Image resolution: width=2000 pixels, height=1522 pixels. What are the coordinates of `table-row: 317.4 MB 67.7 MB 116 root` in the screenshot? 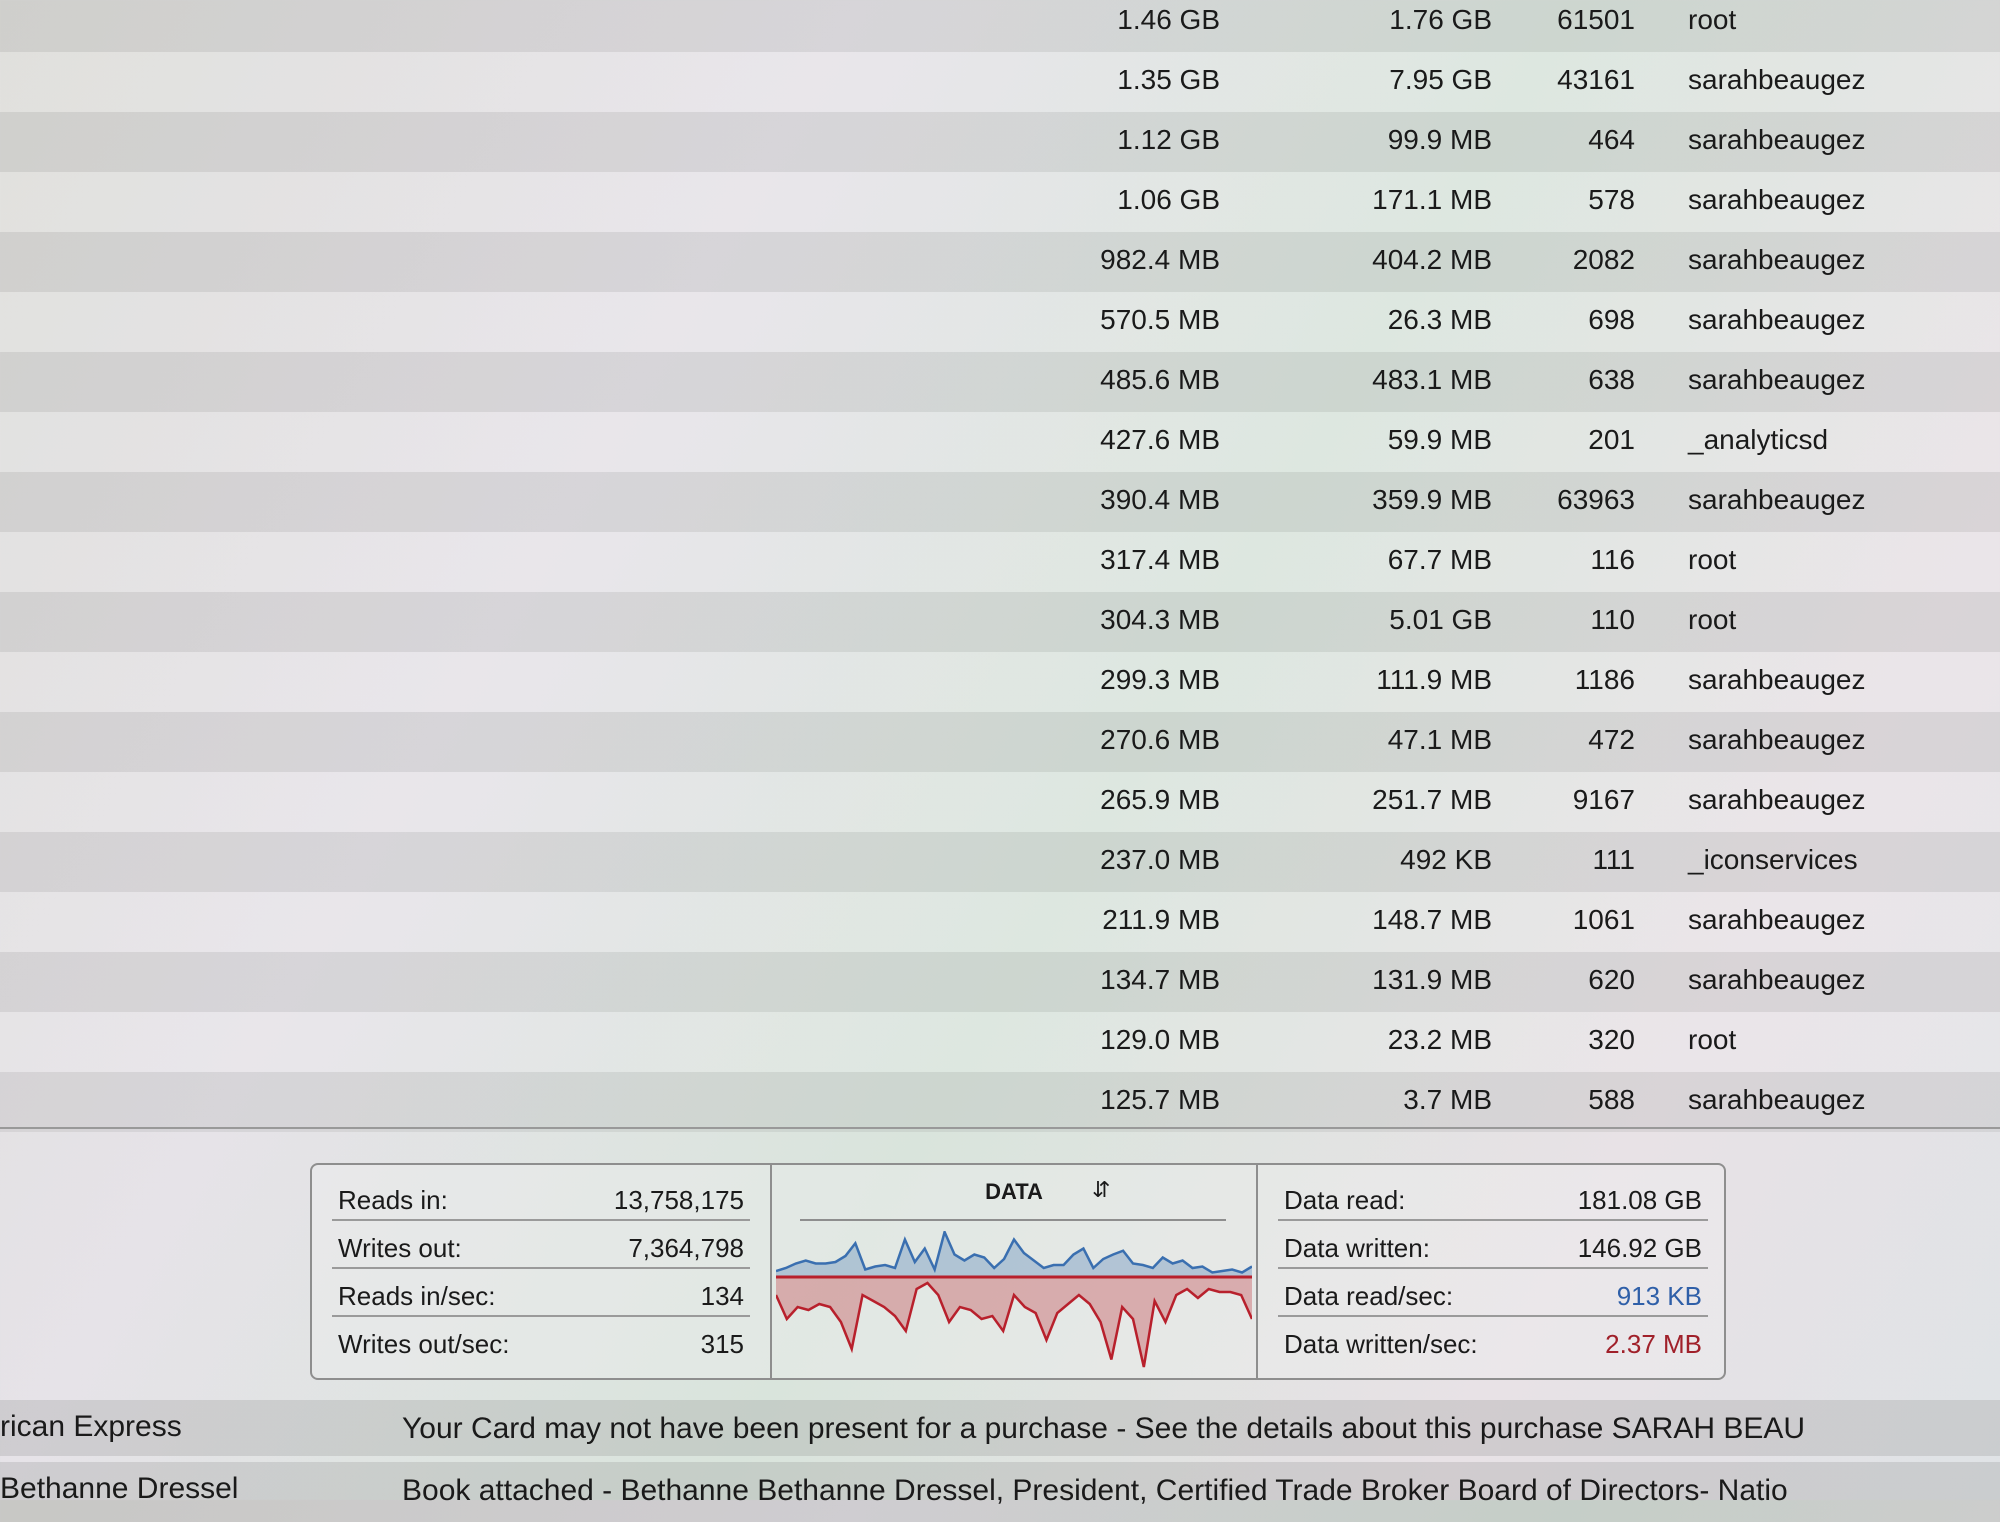 It's located at (1000, 562).